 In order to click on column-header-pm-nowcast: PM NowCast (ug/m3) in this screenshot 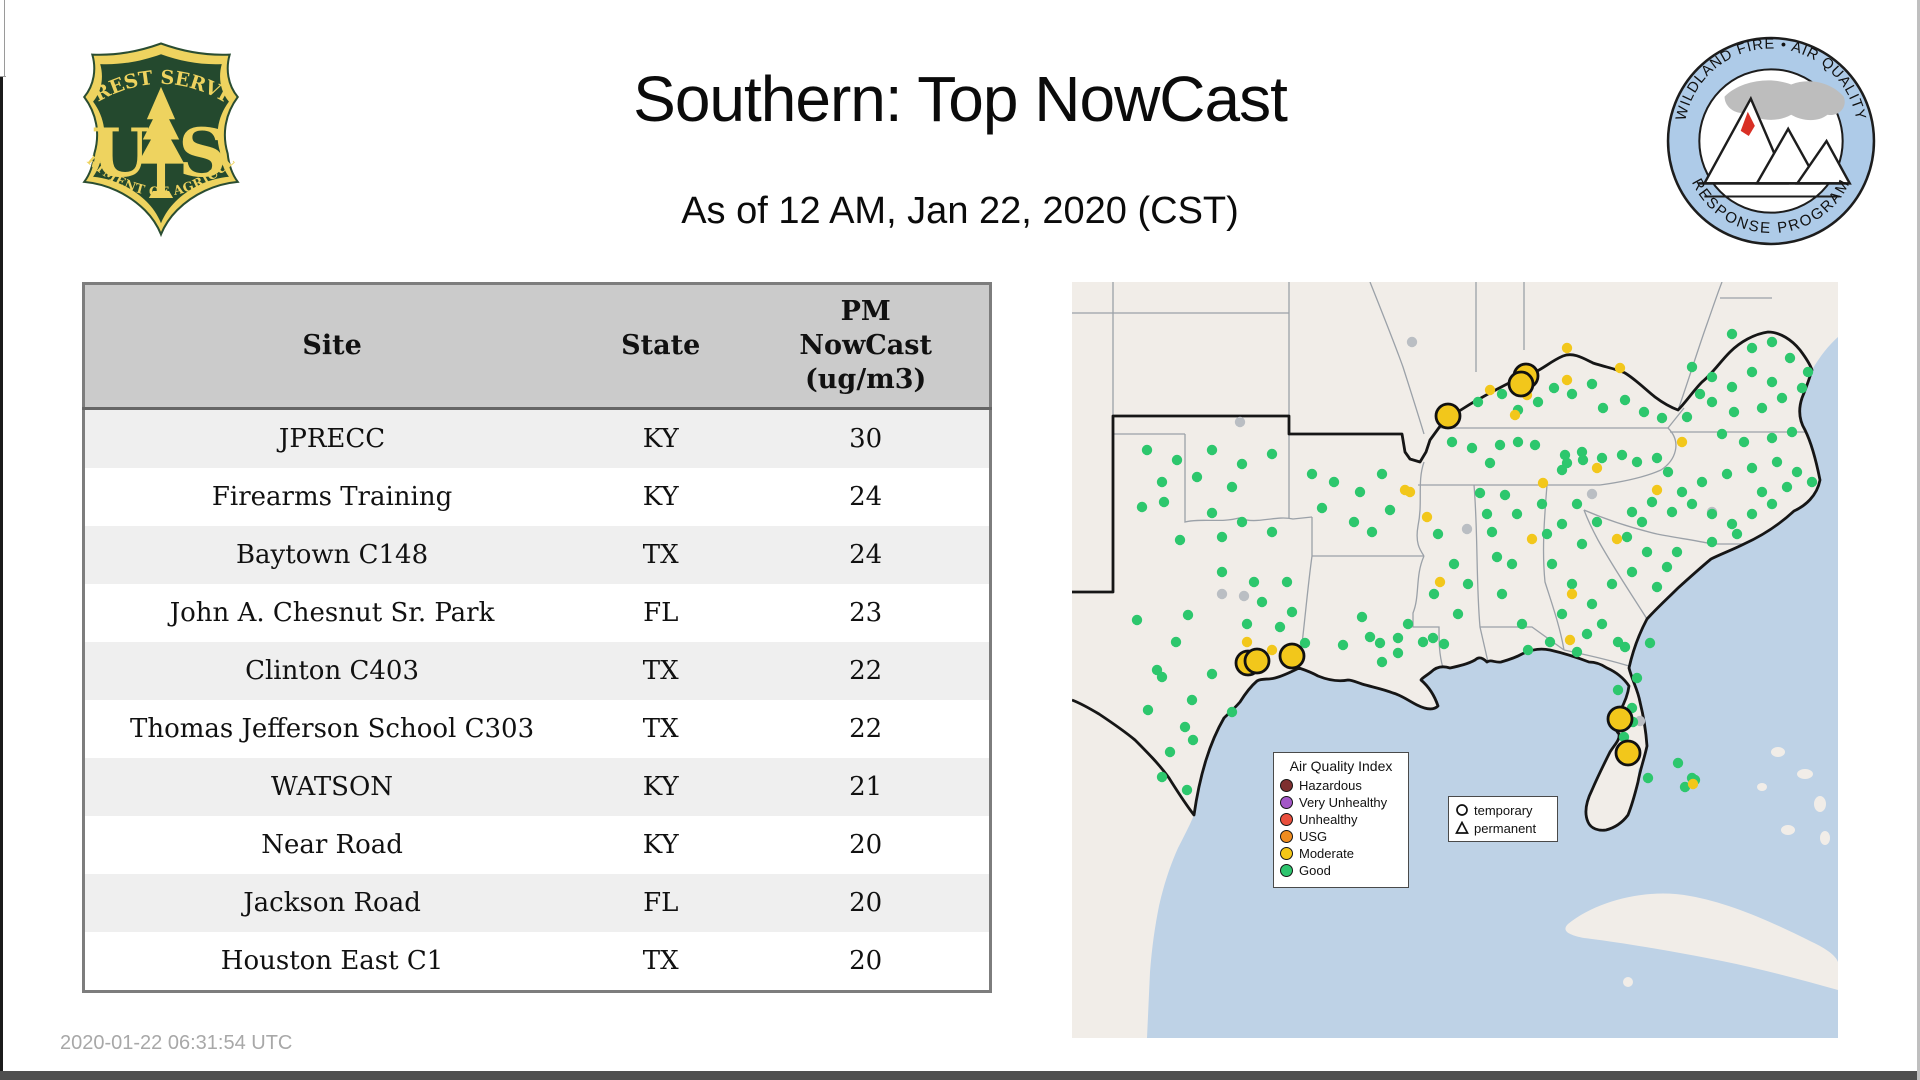, I will do `click(866, 346)`.